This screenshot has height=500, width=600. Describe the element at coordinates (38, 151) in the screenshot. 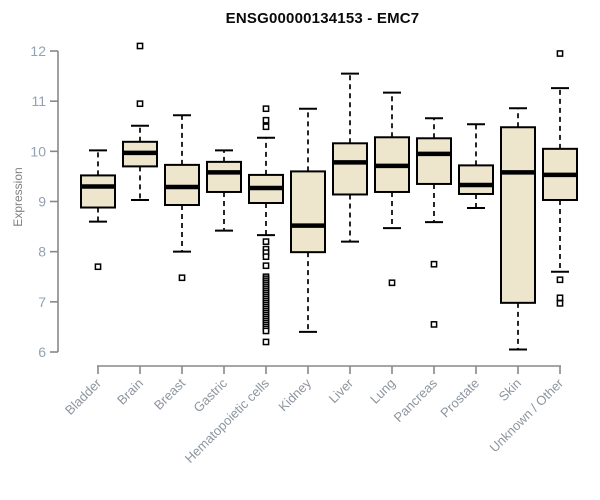

I see `y-tick-label-10: 10` at that location.